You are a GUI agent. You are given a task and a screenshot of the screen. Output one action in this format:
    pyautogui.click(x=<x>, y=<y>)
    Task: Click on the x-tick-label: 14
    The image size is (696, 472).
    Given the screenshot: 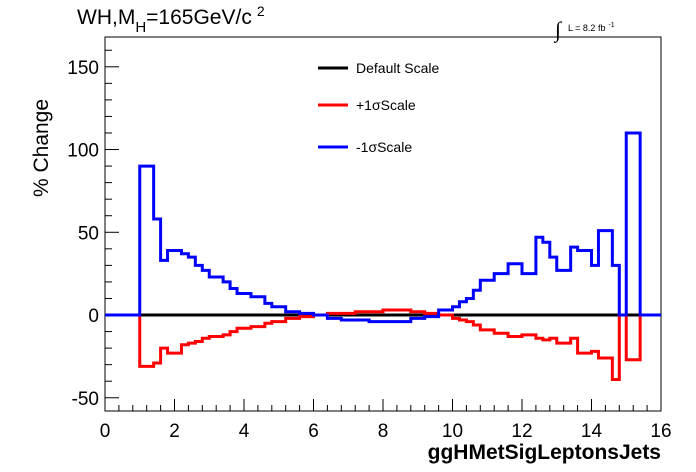 What is the action you would take?
    pyautogui.click(x=592, y=431)
    